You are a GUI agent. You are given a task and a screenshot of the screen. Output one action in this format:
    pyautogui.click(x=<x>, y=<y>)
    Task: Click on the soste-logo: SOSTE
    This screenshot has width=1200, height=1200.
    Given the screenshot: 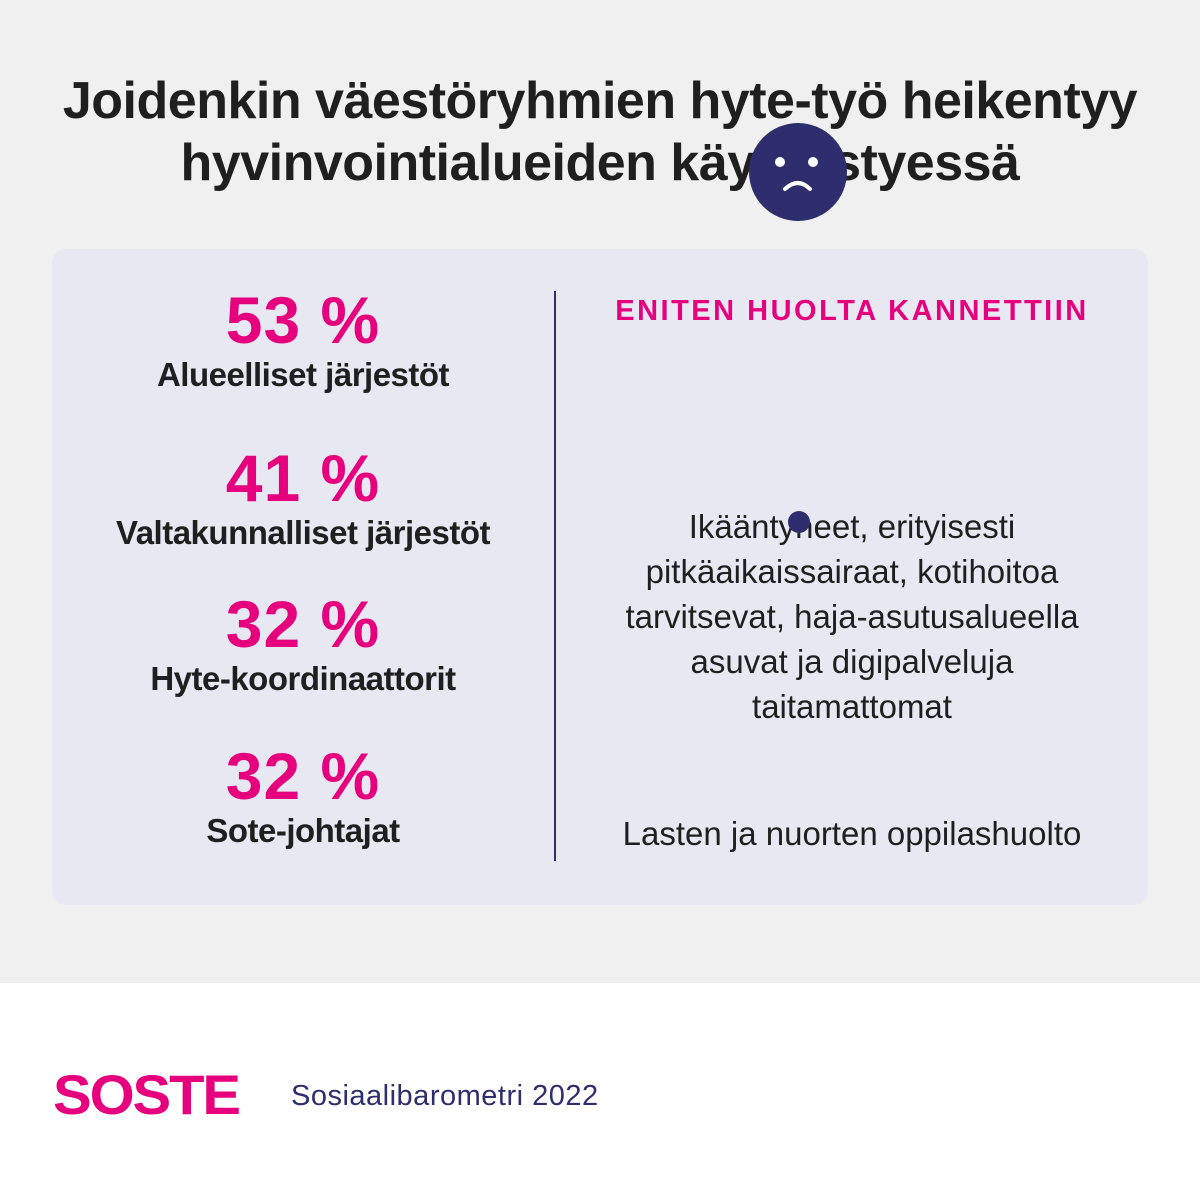 What is the action you would take?
    pyautogui.click(x=146, y=1096)
    